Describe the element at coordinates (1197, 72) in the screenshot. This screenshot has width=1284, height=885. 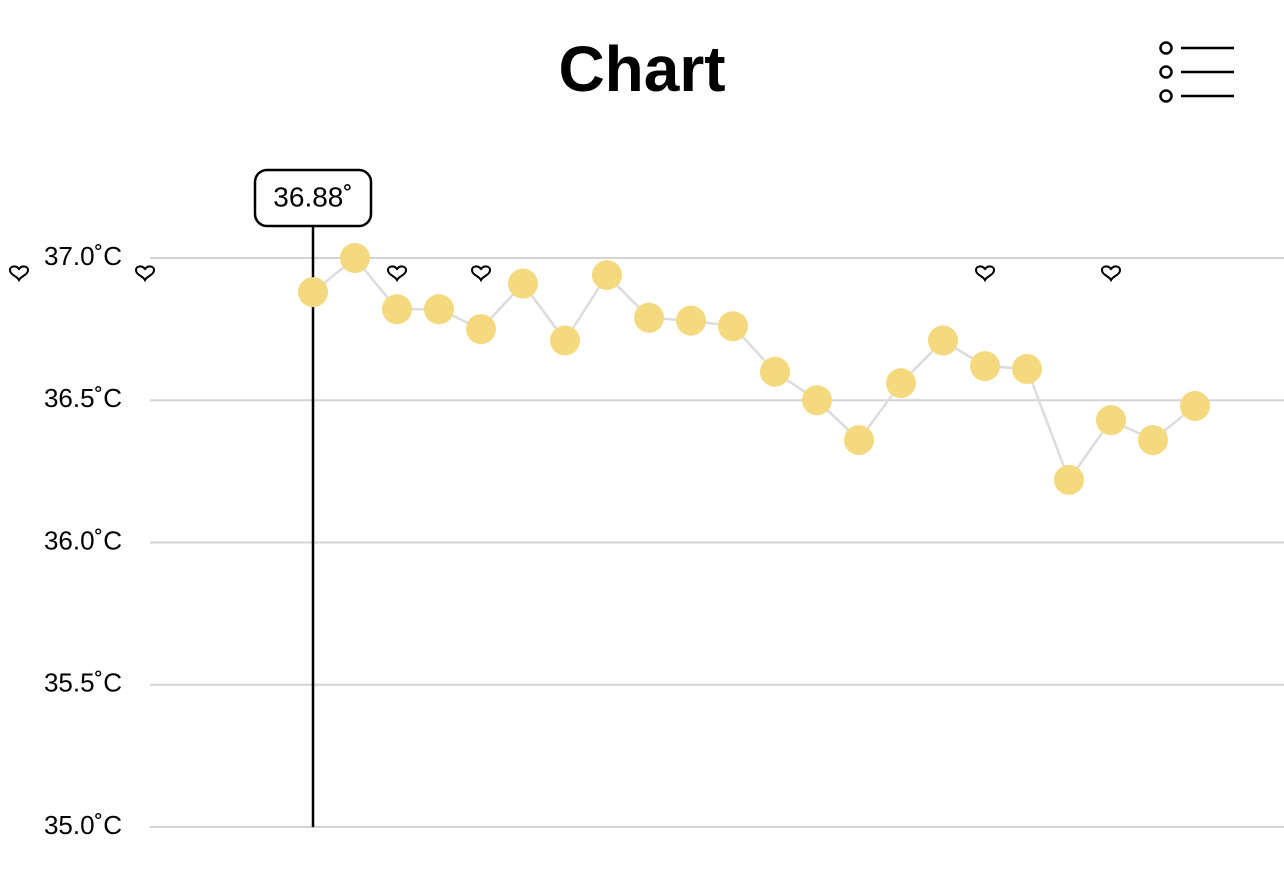
I see `menu-button` at that location.